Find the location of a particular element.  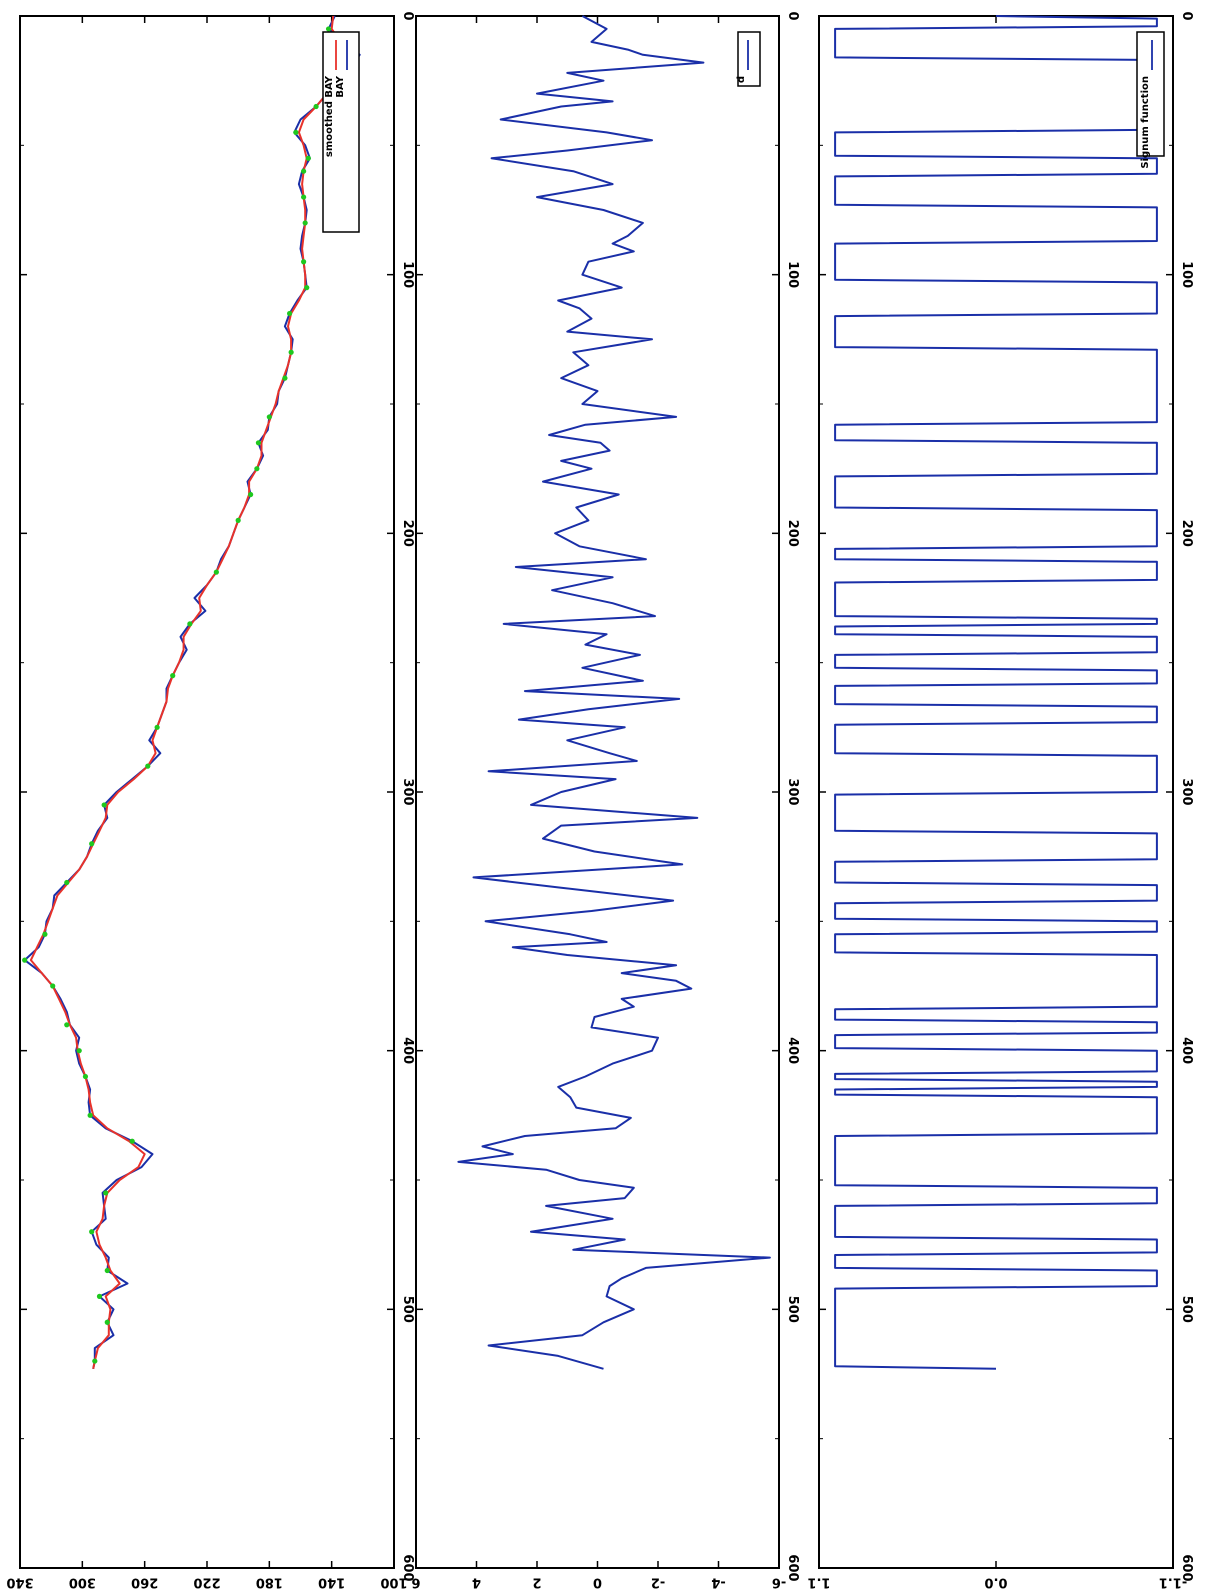

y-tick-label: 260 is located at coordinates (144, 1582).